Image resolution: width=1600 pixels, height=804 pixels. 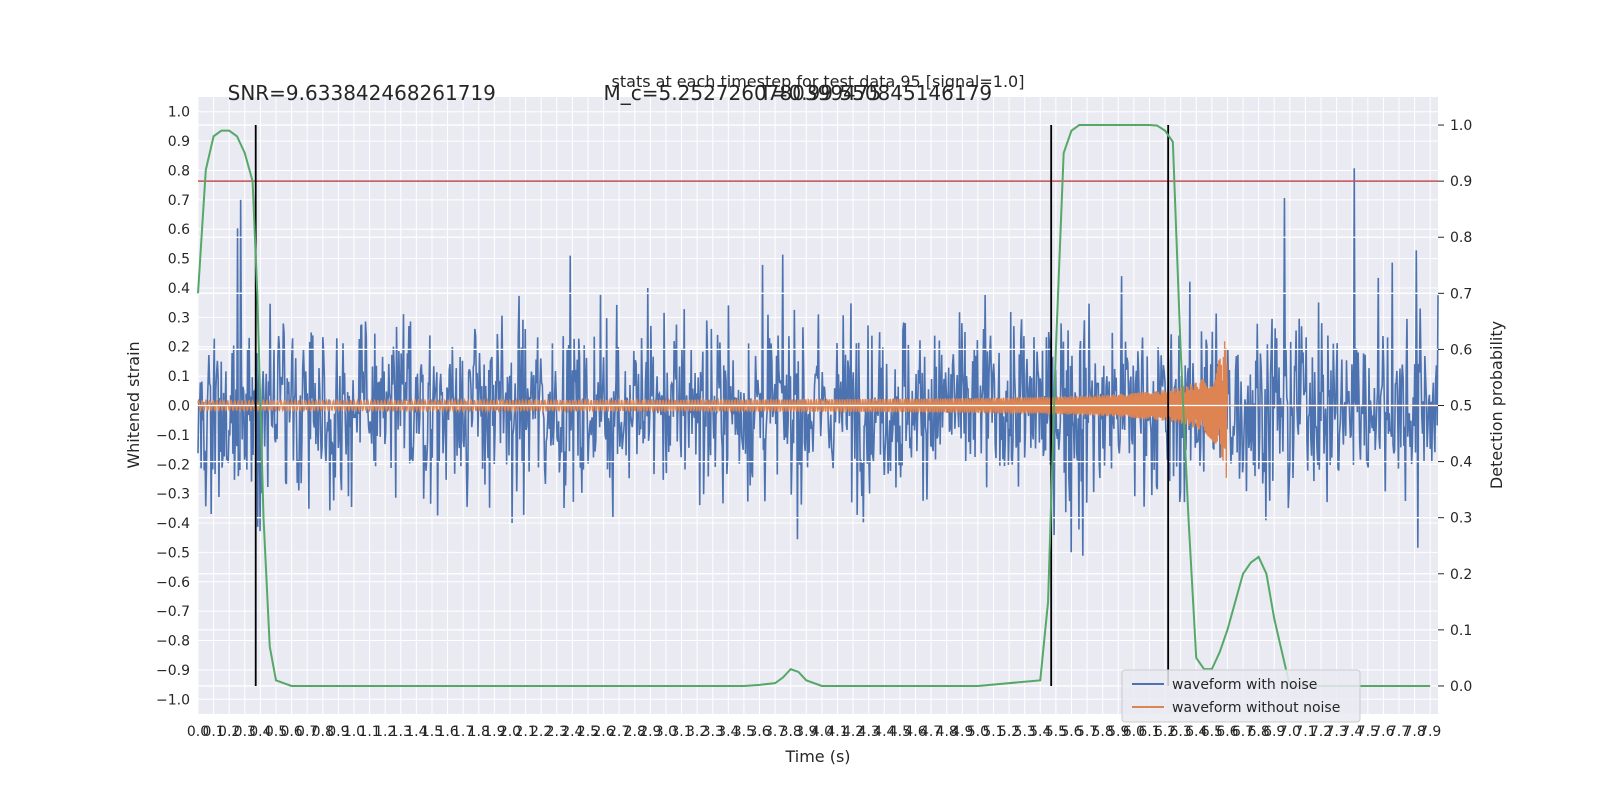 I want to click on annotation-2: T=0.99 550845146179, so click(x=876, y=93).